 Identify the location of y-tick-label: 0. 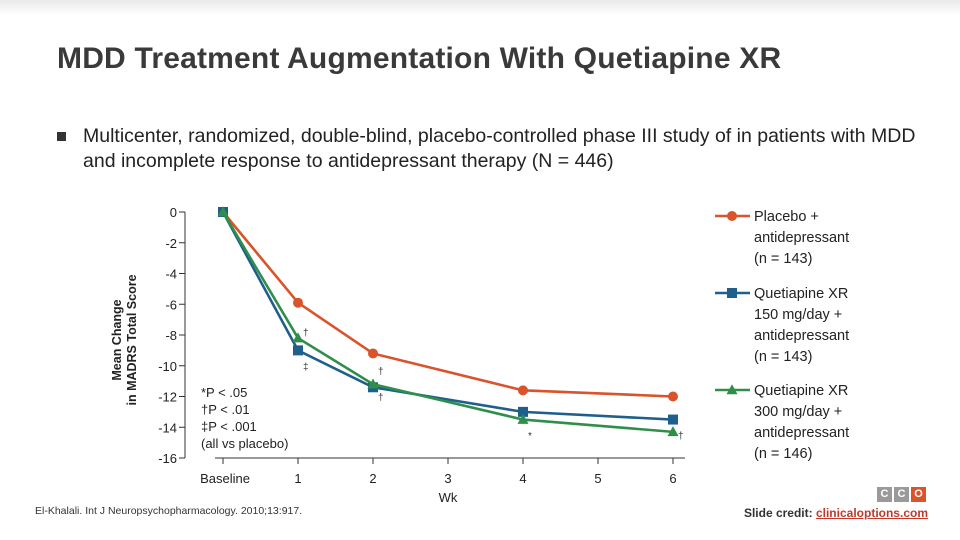
(173, 212).